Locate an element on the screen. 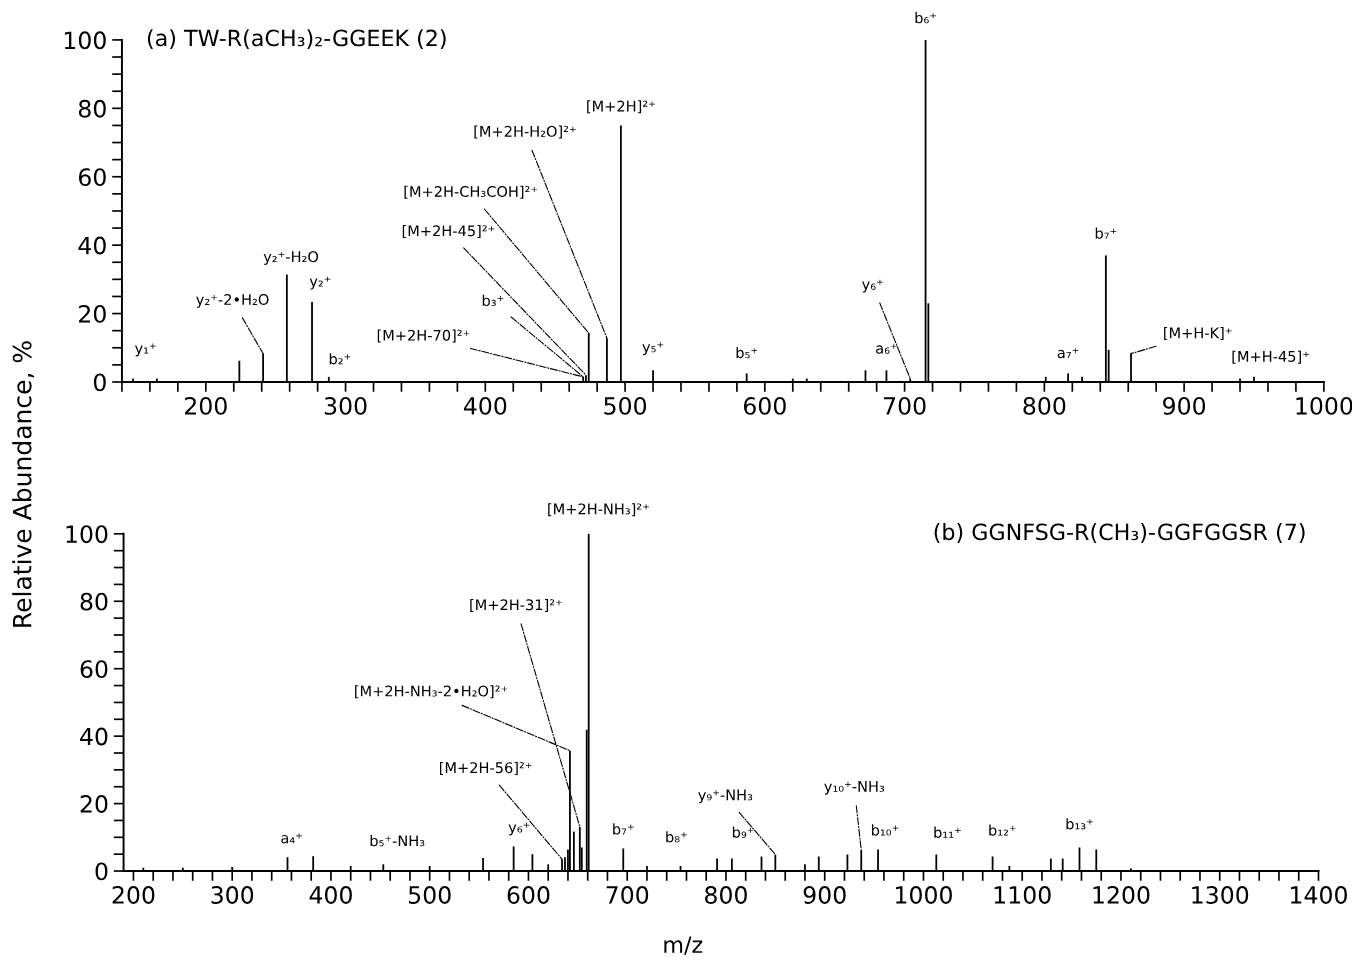 The image size is (1352, 969). annotation: b₅⁺ is located at coordinates (747, 352).